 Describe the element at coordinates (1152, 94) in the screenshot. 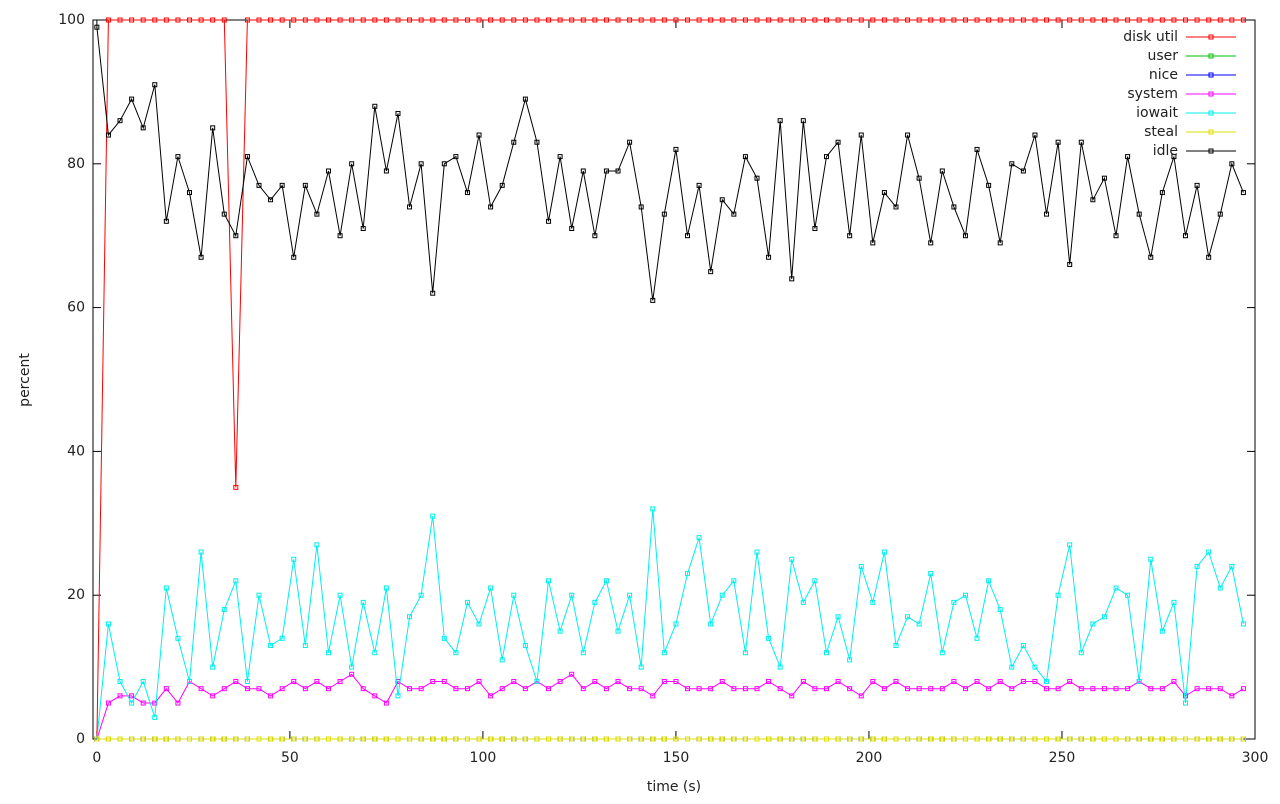

I see `legend-label: system` at that location.